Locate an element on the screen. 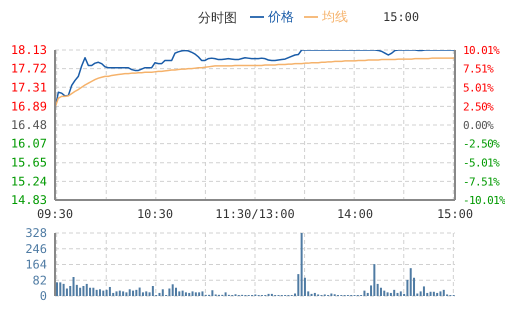  y2-tick-label: 7.51% is located at coordinates (478, 69).